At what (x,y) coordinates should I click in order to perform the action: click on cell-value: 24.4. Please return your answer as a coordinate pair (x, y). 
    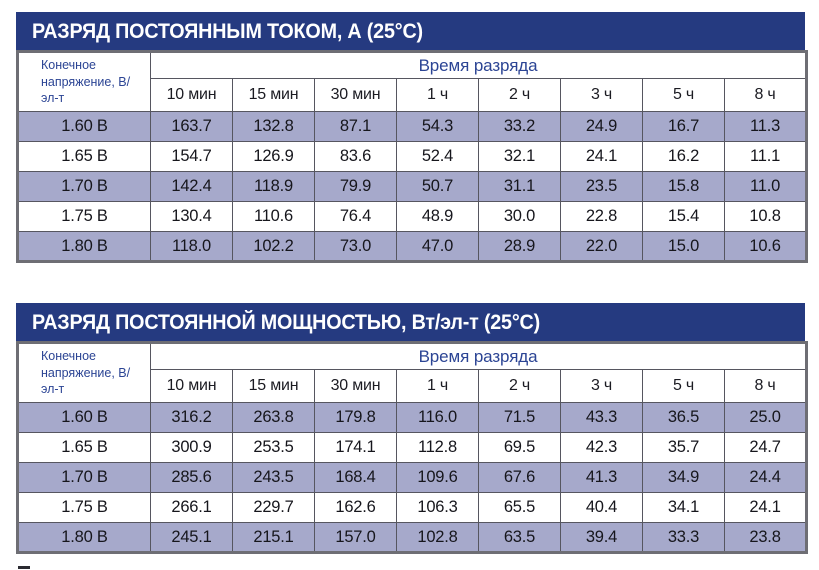
    Looking at the image, I should click on (765, 477).